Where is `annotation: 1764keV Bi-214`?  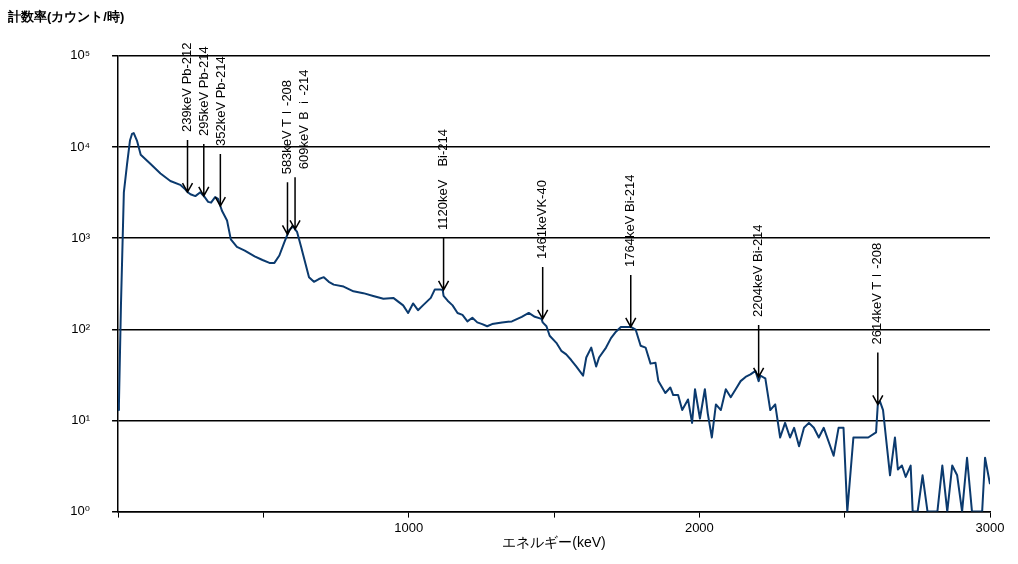 annotation: 1764keV Bi-214 is located at coordinates (630, 220).